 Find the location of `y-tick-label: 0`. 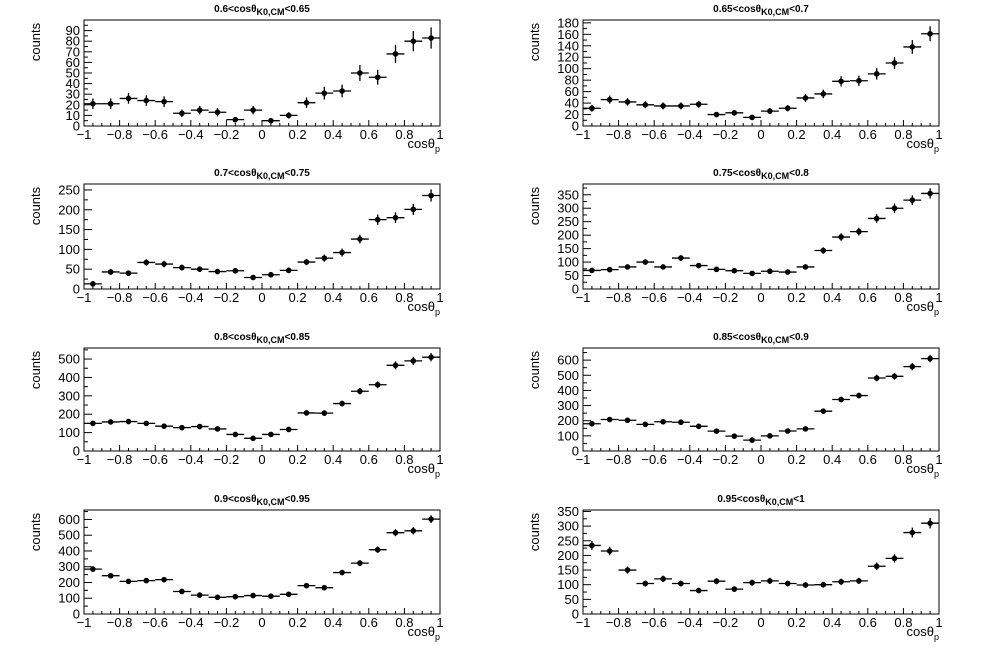

y-tick-label: 0 is located at coordinates (575, 289).